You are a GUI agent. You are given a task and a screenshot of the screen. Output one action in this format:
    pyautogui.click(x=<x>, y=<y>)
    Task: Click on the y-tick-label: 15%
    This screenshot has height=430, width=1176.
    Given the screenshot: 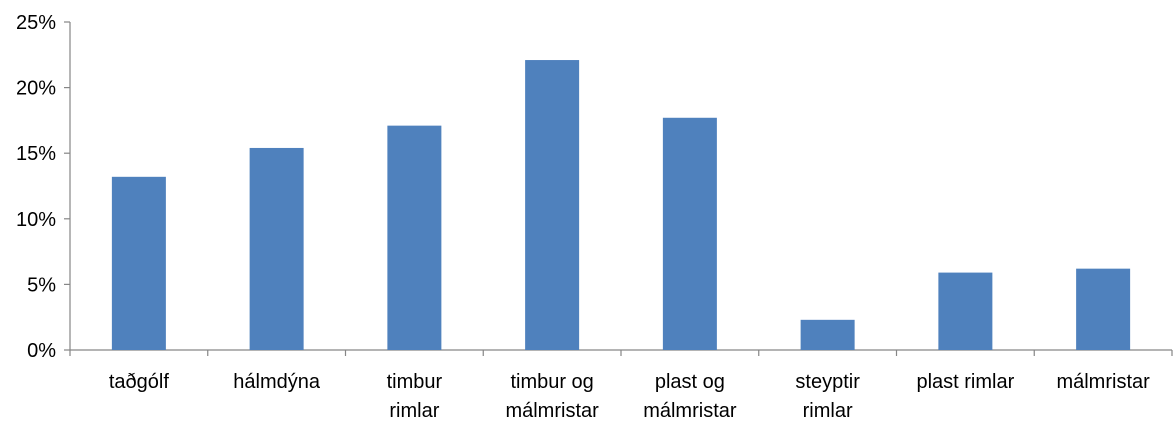 What is the action you would take?
    pyautogui.click(x=36, y=154)
    